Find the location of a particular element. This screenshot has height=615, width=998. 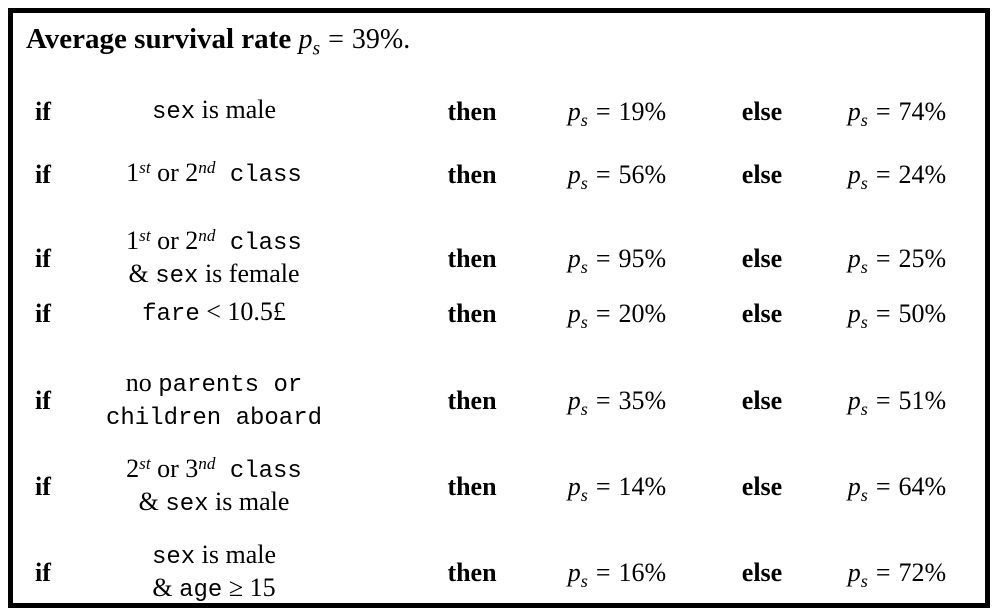

condition: sex is male & age ≥ 15 is located at coordinates (214, 573).